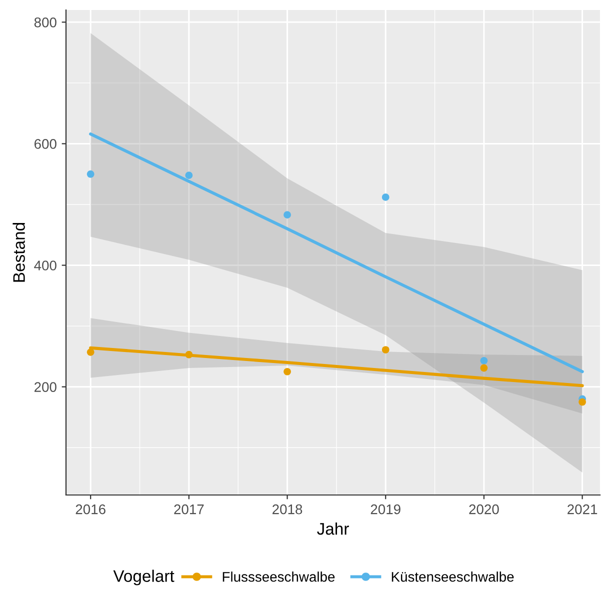 The height and width of the screenshot is (597, 601). I want to click on legend-label: Küstenseeschwalbe, so click(453, 577).